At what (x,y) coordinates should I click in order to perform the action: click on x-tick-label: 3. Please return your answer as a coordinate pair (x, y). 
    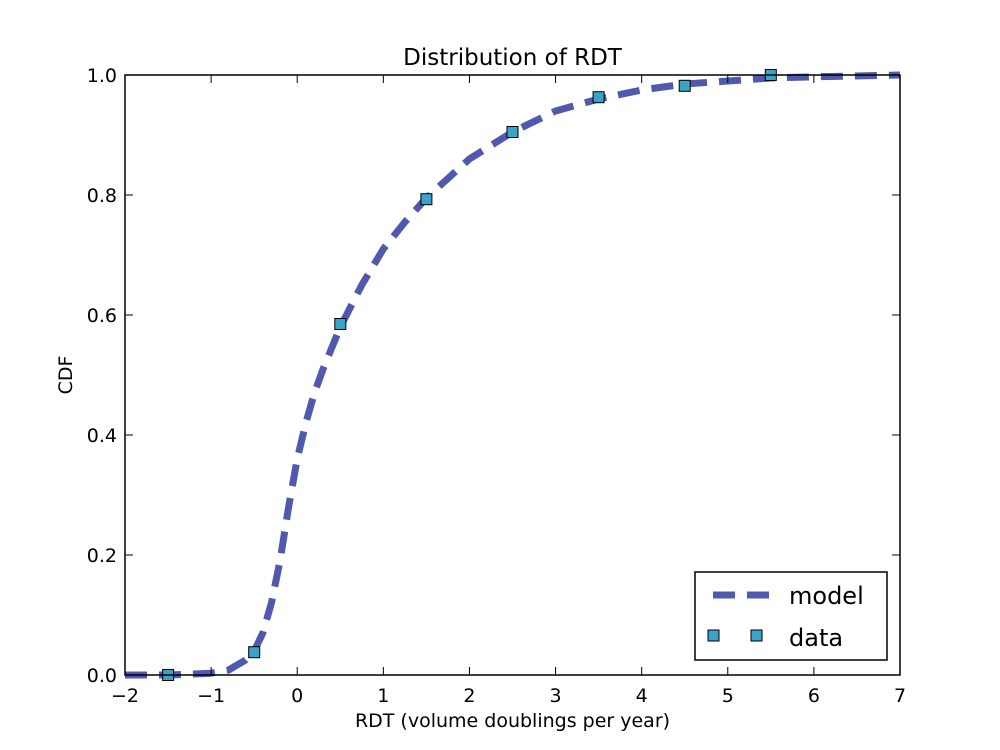
    Looking at the image, I should click on (556, 696).